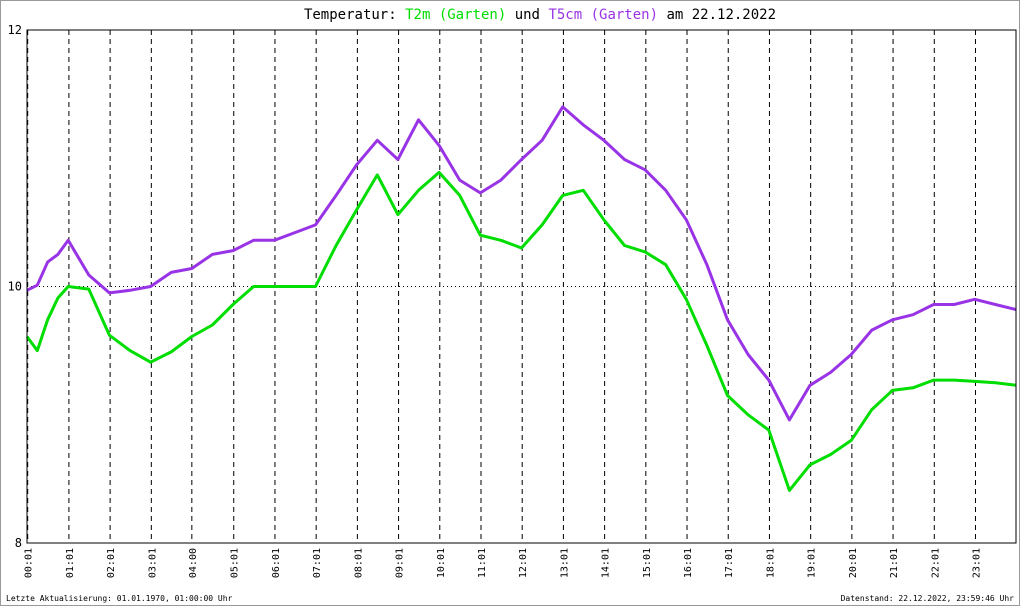 This screenshot has width=1020, height=606. I want to click on x-tick-label: 15:01, so click(647, 563).